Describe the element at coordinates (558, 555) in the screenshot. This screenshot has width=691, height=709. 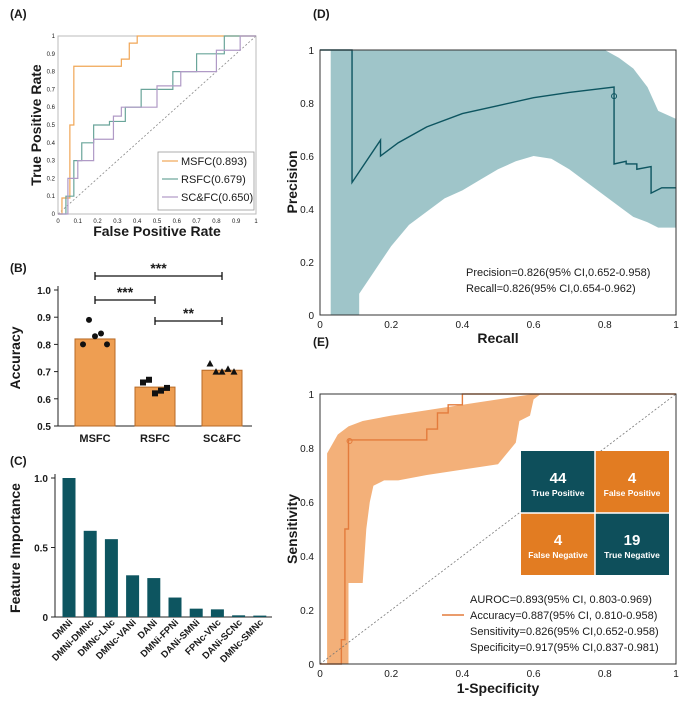
I see `cm-fn-label: False Negative` at that location.